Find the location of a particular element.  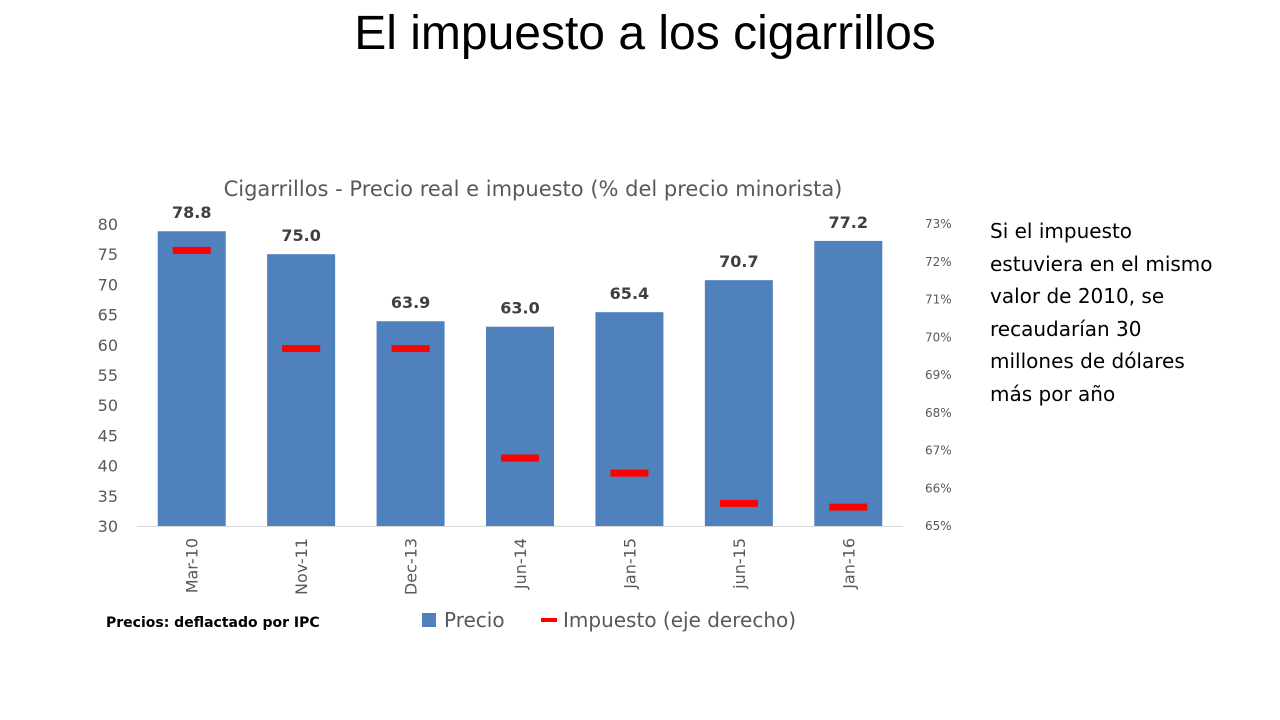

data-label: 63.9 is located at coordinates (410, 302).